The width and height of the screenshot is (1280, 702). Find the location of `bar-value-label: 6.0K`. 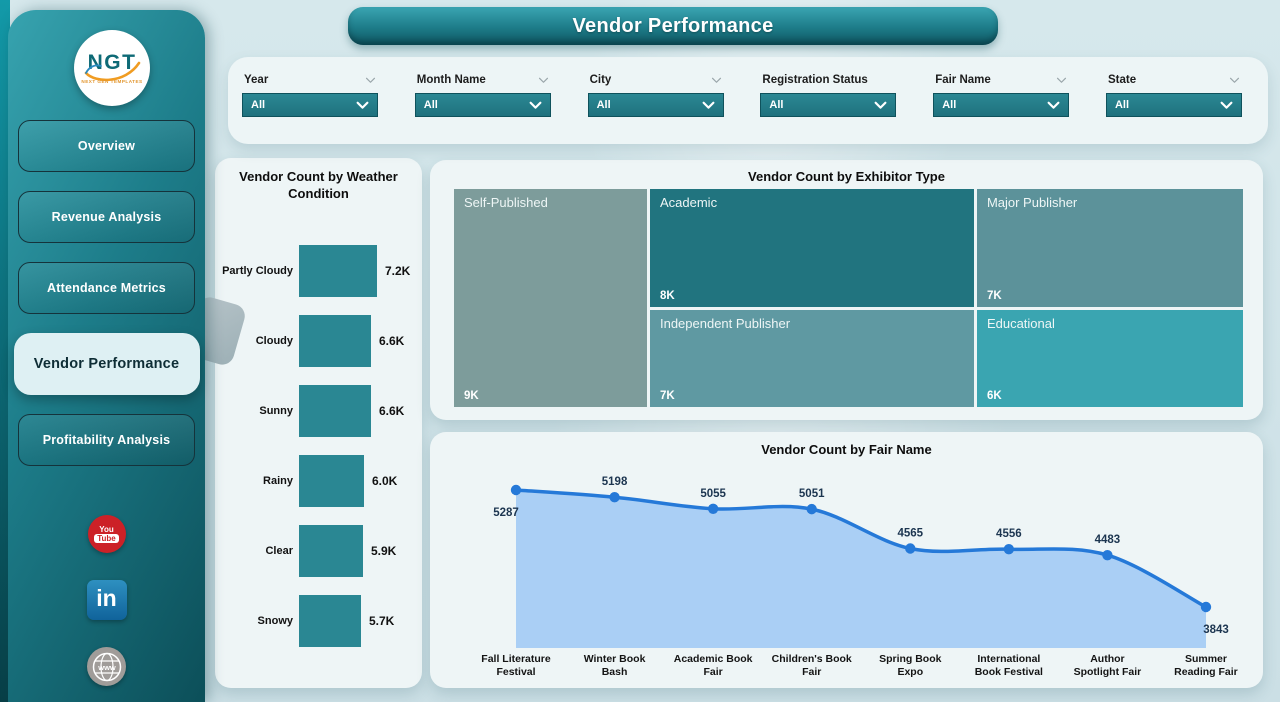

bar-value-label: 6.0K is located at coordinates (385, 481).